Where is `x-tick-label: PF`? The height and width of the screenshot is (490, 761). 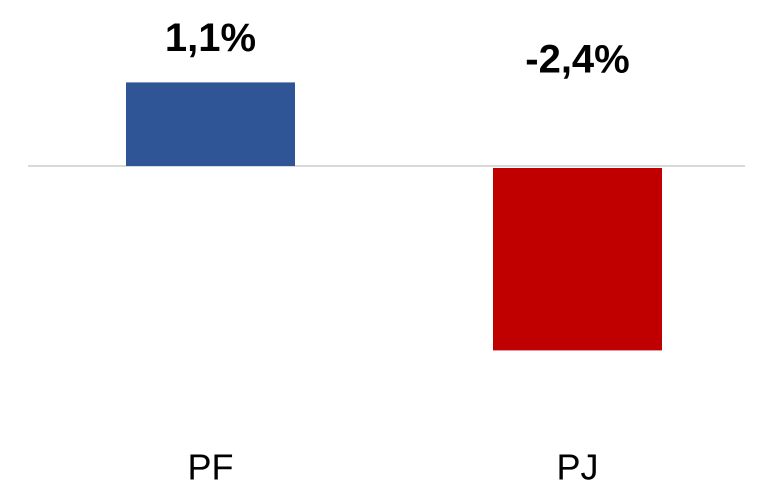
x-tick-label: PF is located at coordinates (210, 467).